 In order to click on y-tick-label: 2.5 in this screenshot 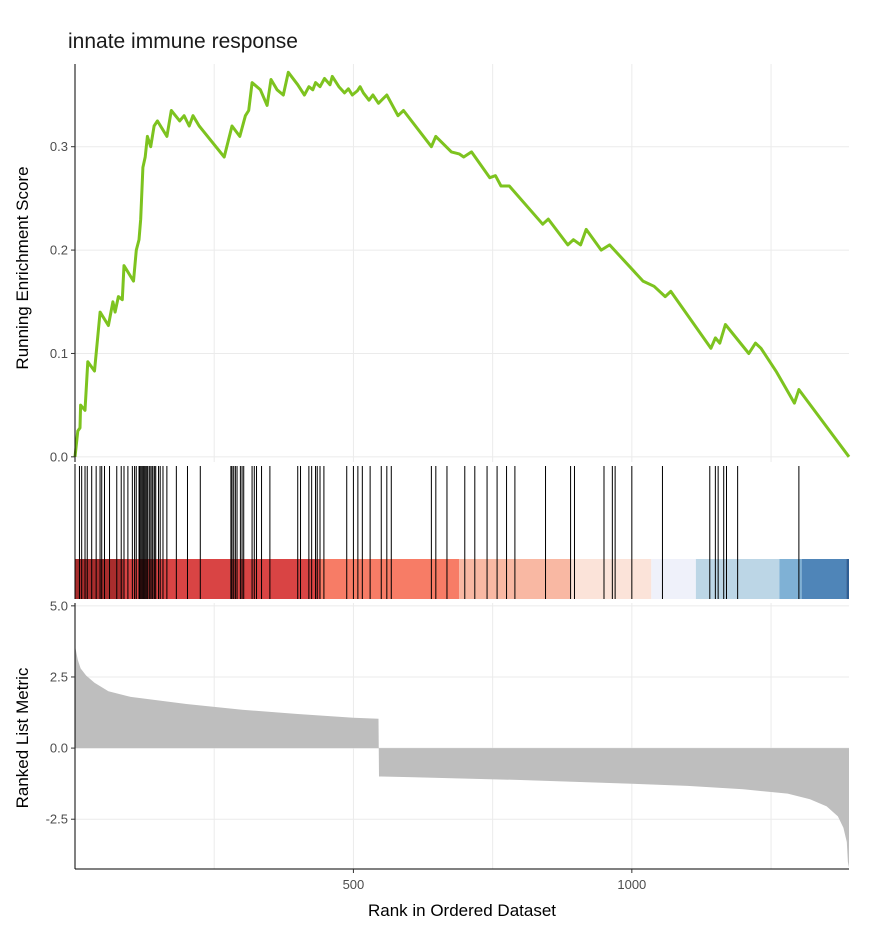, I will do `click(59, 676)`.